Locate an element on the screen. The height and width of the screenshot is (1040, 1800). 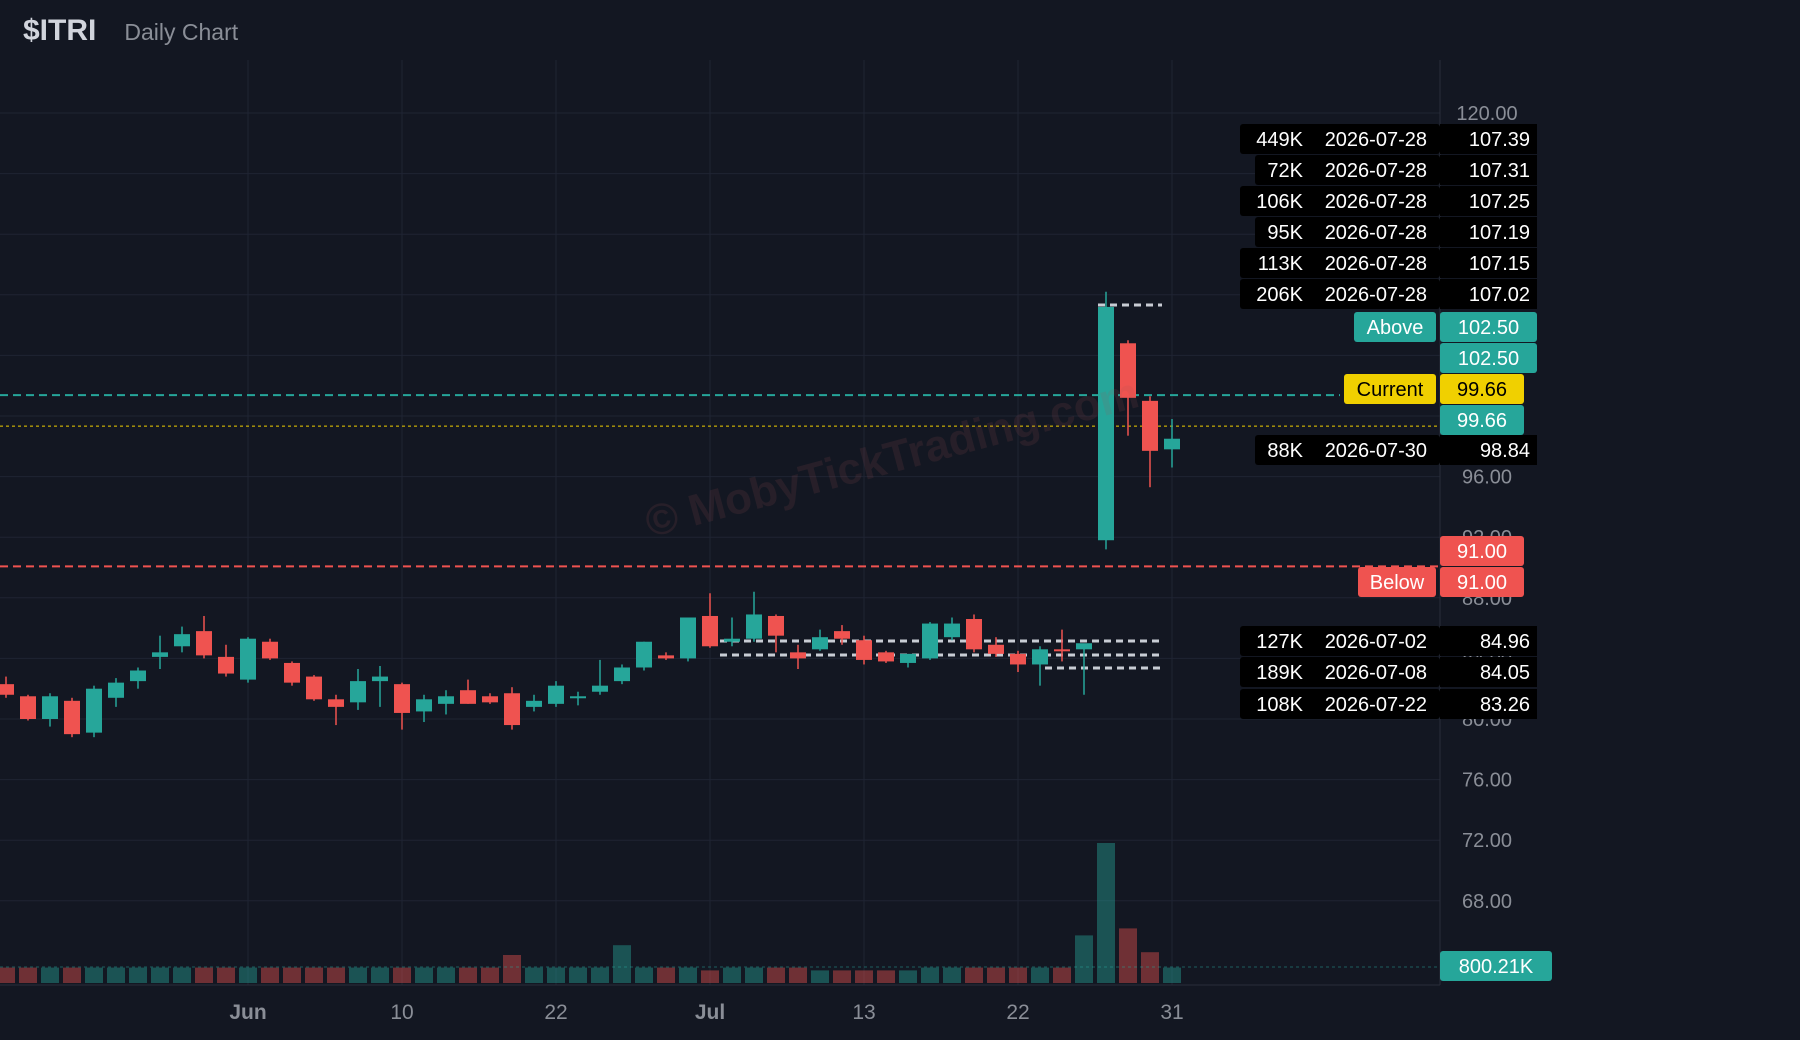
volume-marker-volume: 113K is located at coordinates (1281, 264).